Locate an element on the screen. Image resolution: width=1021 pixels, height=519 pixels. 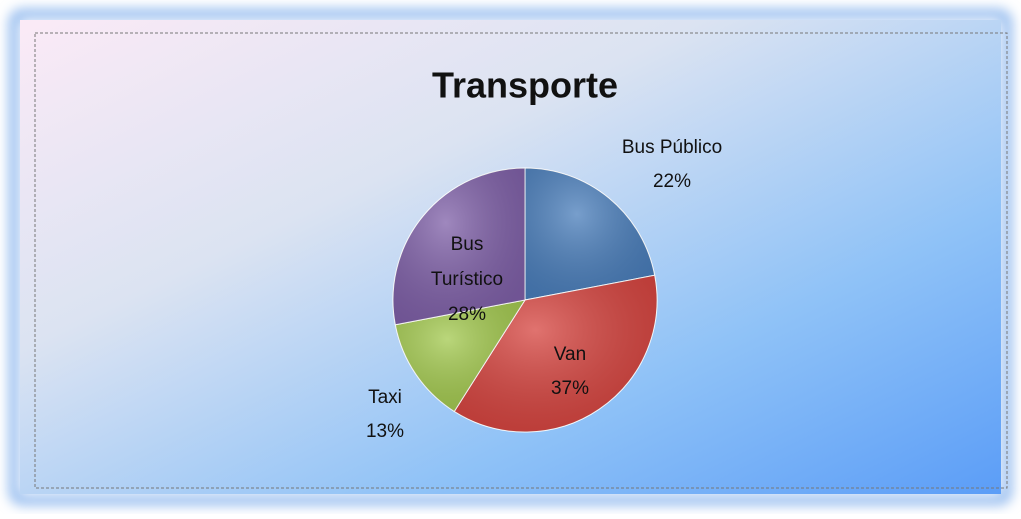
slice-value-label: 13% is located at coordinates (385, 431).